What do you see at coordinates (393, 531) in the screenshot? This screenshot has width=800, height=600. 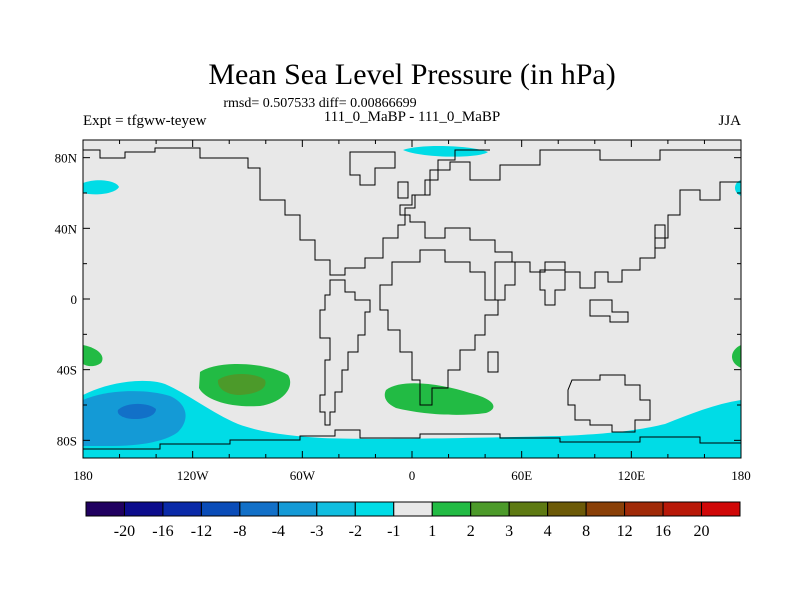 I see `colorbar-label: -1` at bounding box center [393, 531].